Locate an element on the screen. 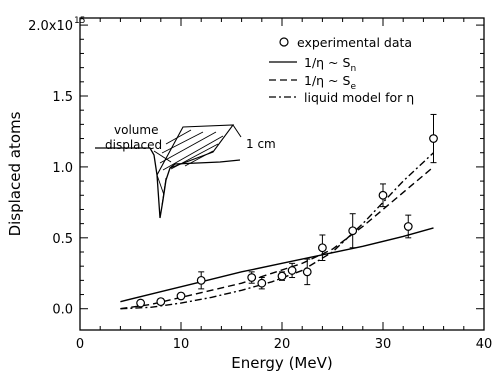 This screenshot has width=492, height=377. legend-label-liquid: liquid model for η is located at coordinates (359, 97).